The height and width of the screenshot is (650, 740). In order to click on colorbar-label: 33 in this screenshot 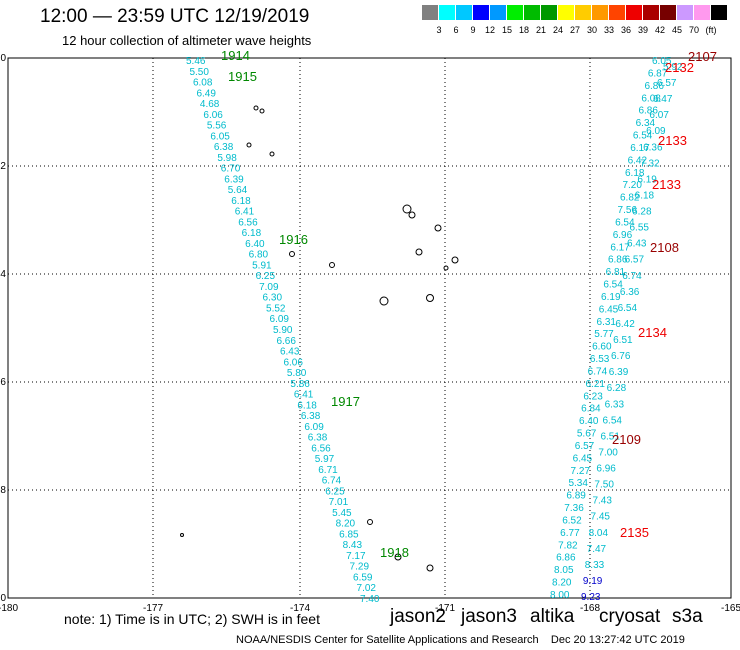, I will do `click(608, 30)`.